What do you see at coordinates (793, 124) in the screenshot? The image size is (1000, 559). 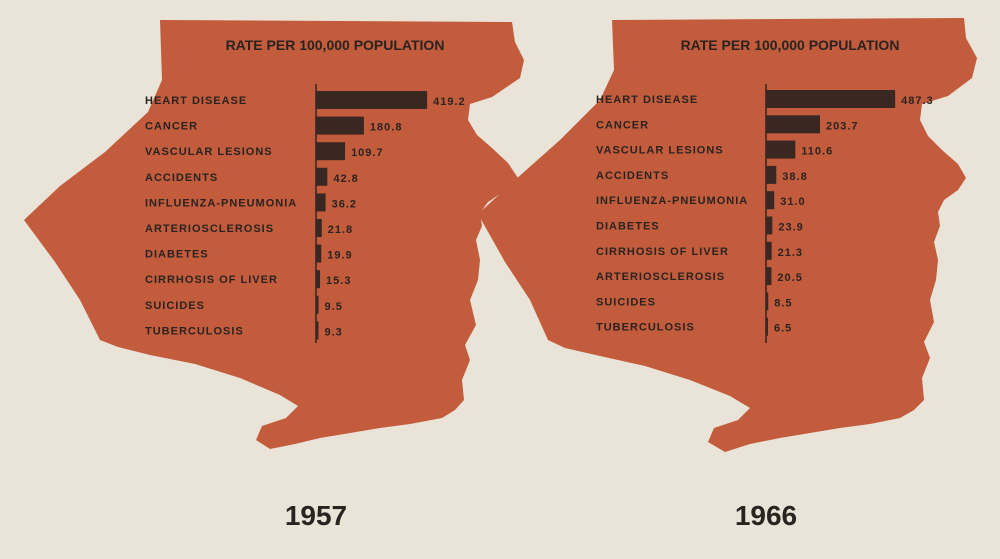 I see `bar-cancer-1966` at bounding box center [793, 124].